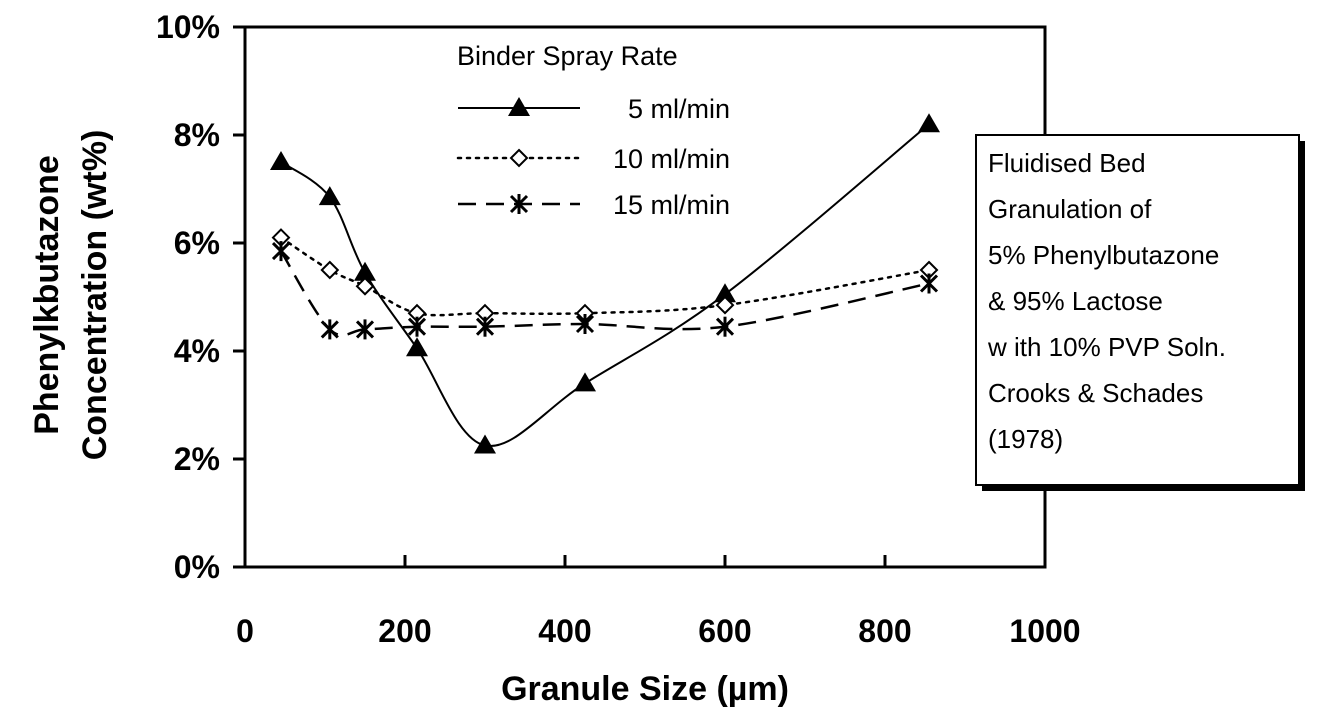 This screenshot has height=716, width=1320. I want to click on annotation-line: Fluidised Bed, so click(1067, 163).